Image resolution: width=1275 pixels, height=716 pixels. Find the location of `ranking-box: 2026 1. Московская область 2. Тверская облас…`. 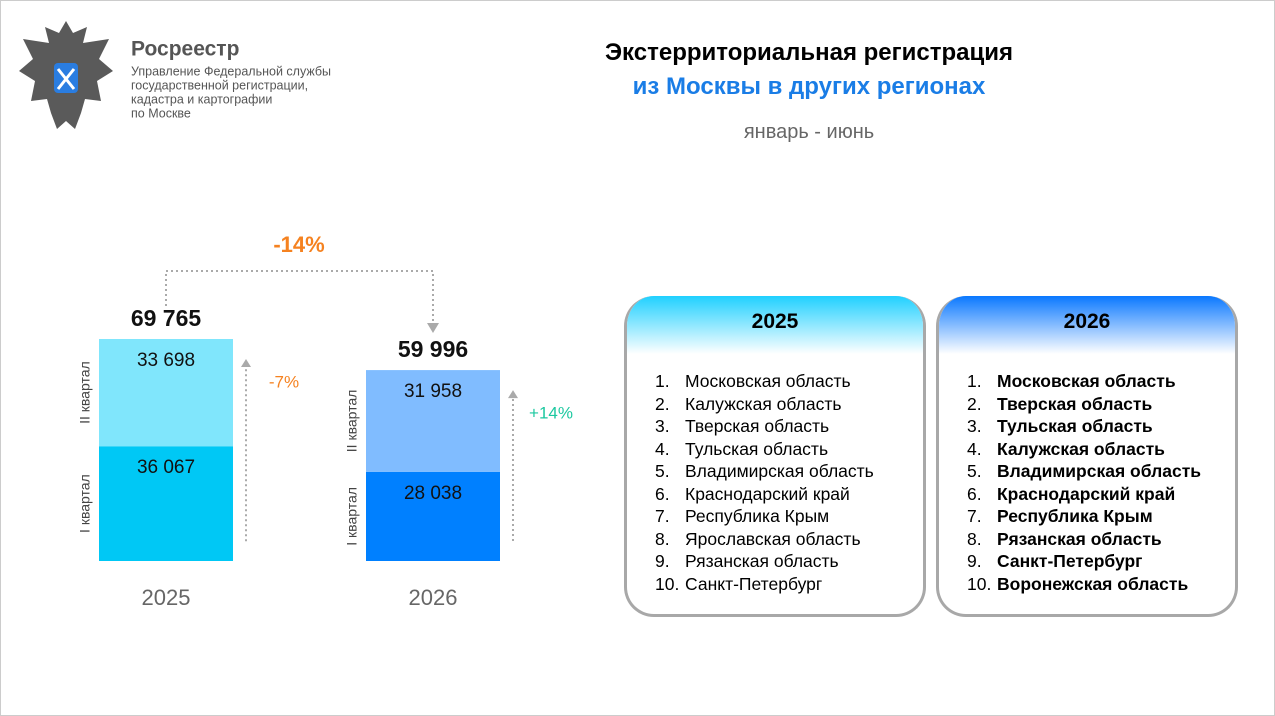

ranking-box: 2026 1. Московская область 2. Тверская облас… is located at coordinates (1087, 456).